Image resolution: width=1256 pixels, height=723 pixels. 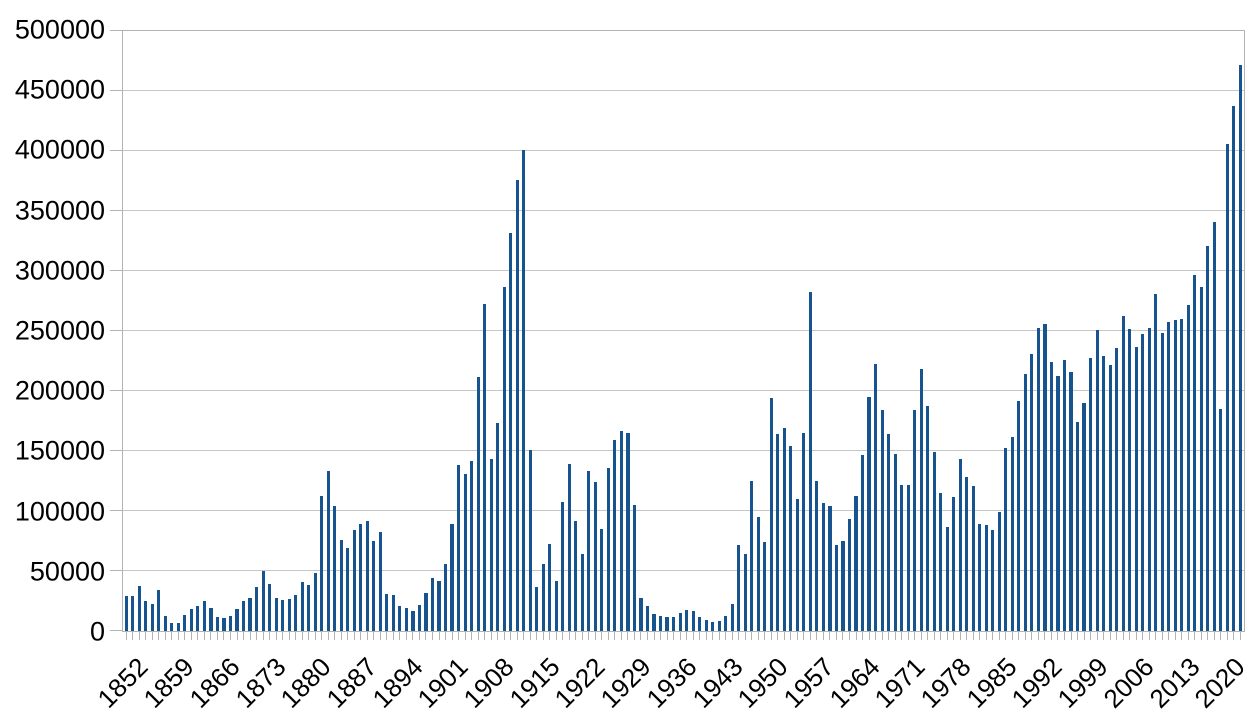 I want to click on x-axis-label-text: 1999, so click(x=1082, y=682).